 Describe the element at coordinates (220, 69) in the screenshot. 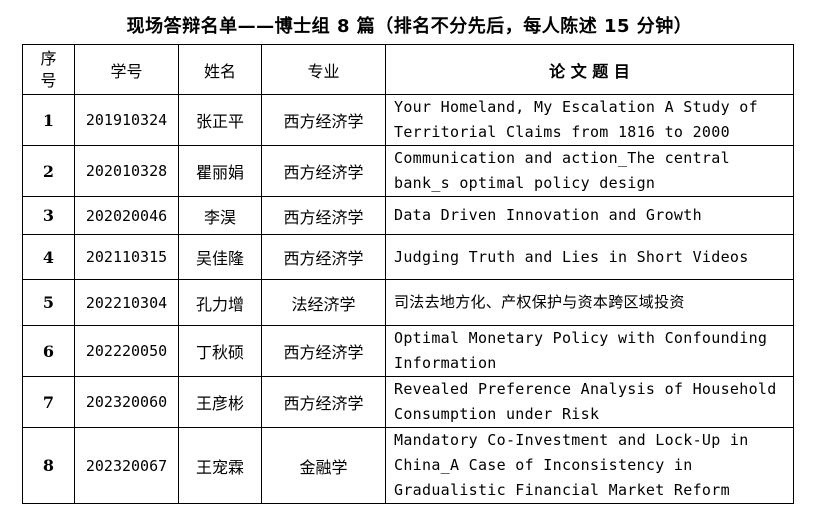

I see `header-name: 姓名` at that location.